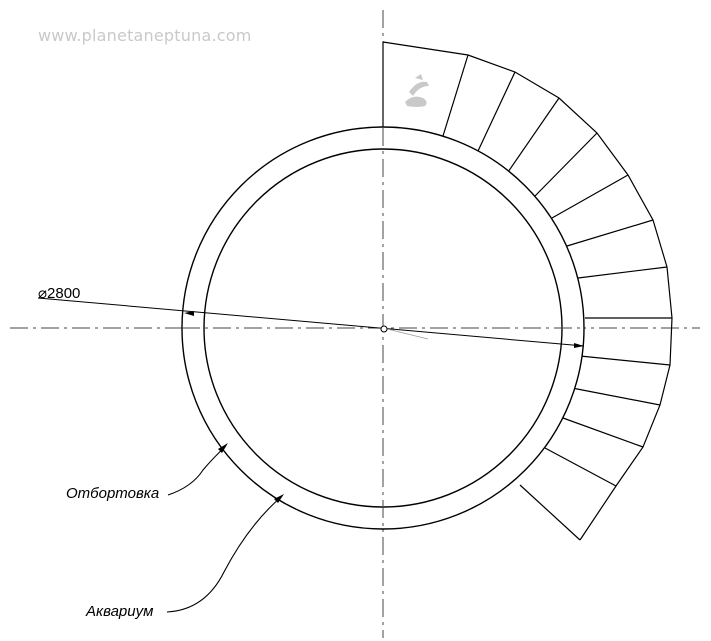  Describe the element at coordinates (196, 471) in the screenshot. I see `otbortovka-leader` at that location.